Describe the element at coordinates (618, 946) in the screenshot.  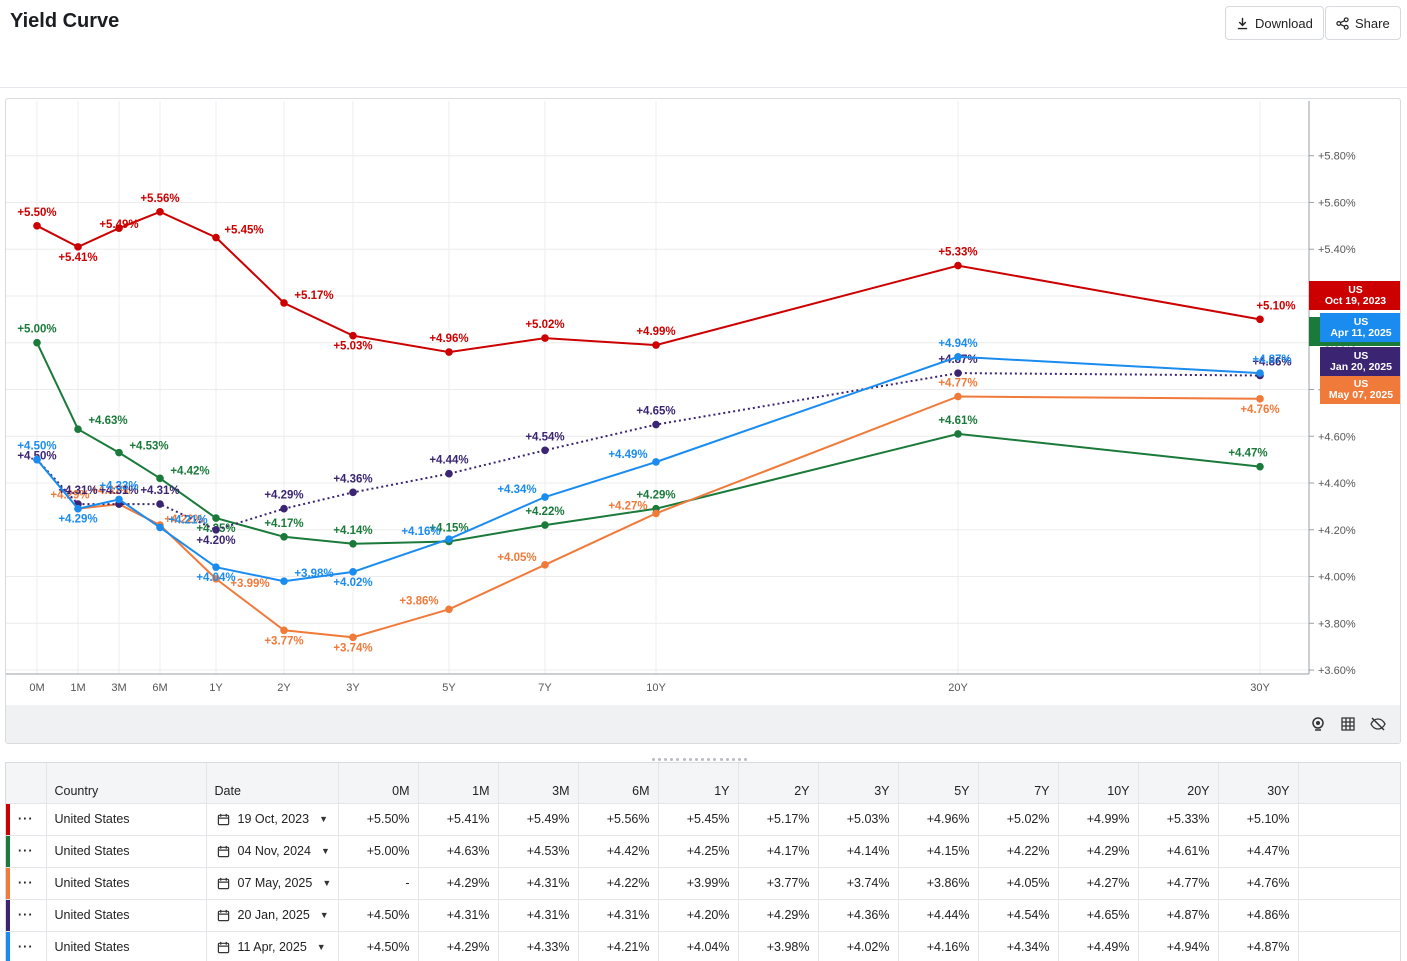
I see `yield-cell: +4.21%` at that location.